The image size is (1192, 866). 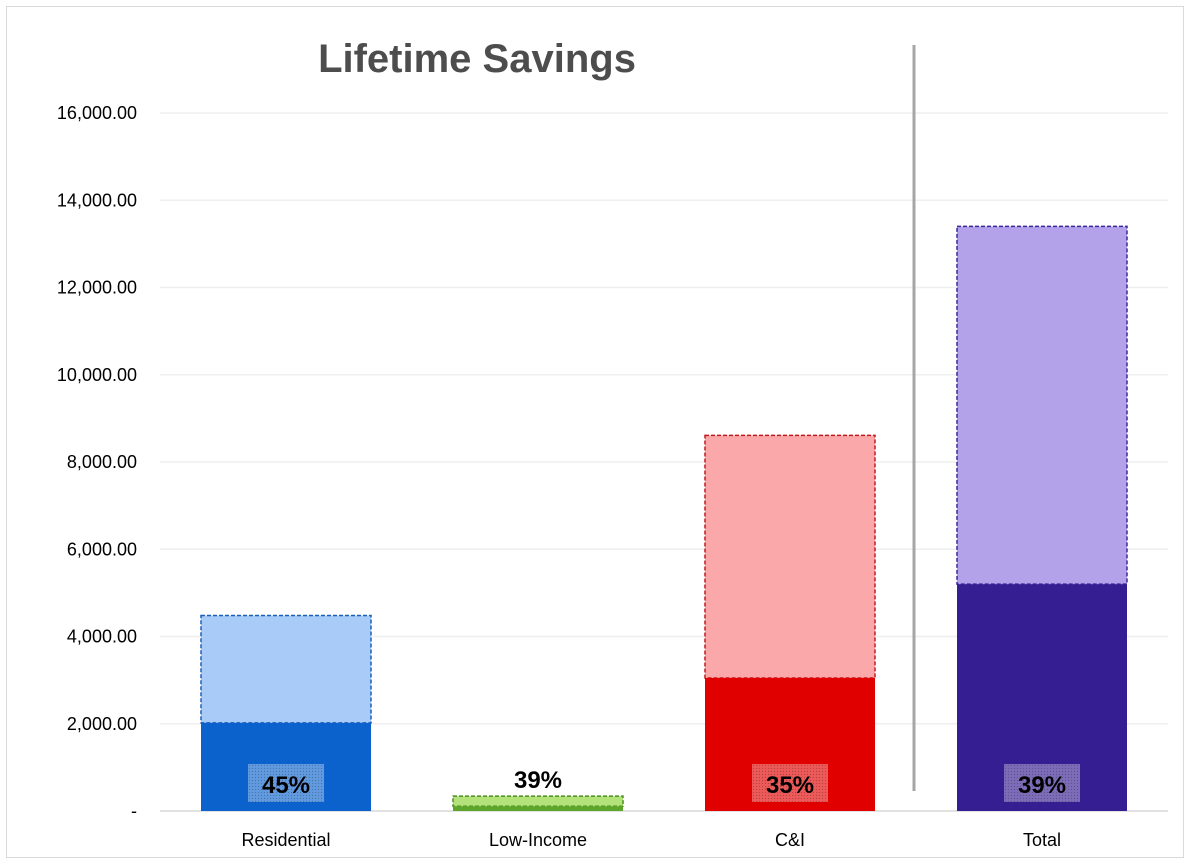 What do you see at coordinates (286, 669) in the screenshot?
I see `bar-remaining-residential` at bounding box center [286, 669].